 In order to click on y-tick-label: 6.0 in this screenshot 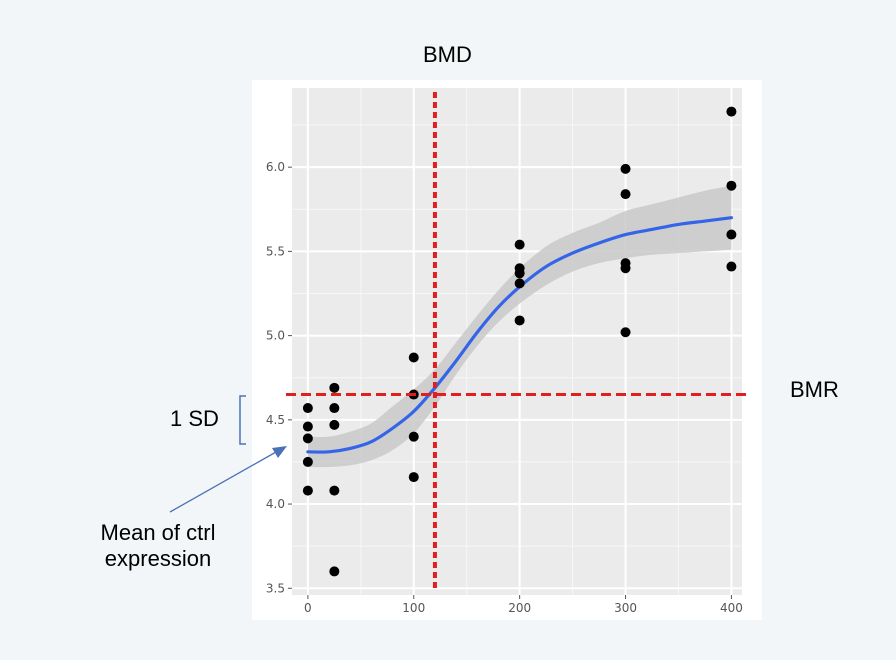, I will do `click(275, 167)`.